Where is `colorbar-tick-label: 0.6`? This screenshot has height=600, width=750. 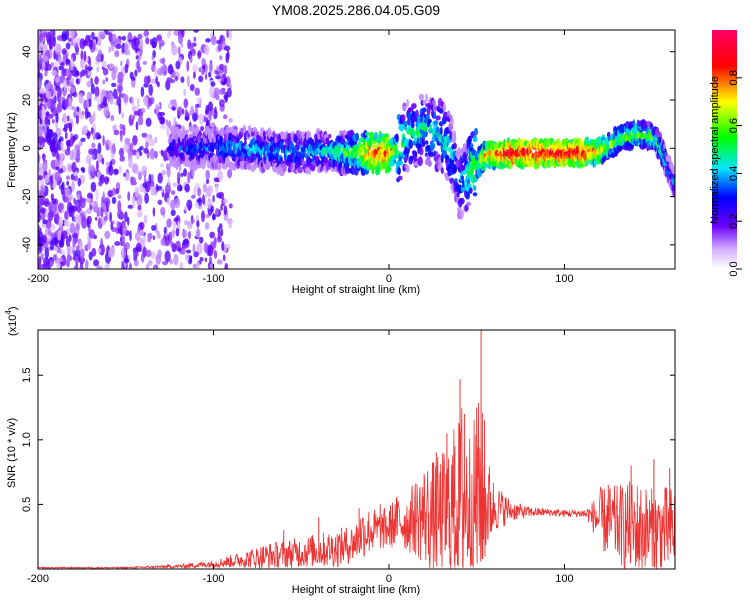
colorbar-tick-label: 0.6 is located at coordinates (734, 125).